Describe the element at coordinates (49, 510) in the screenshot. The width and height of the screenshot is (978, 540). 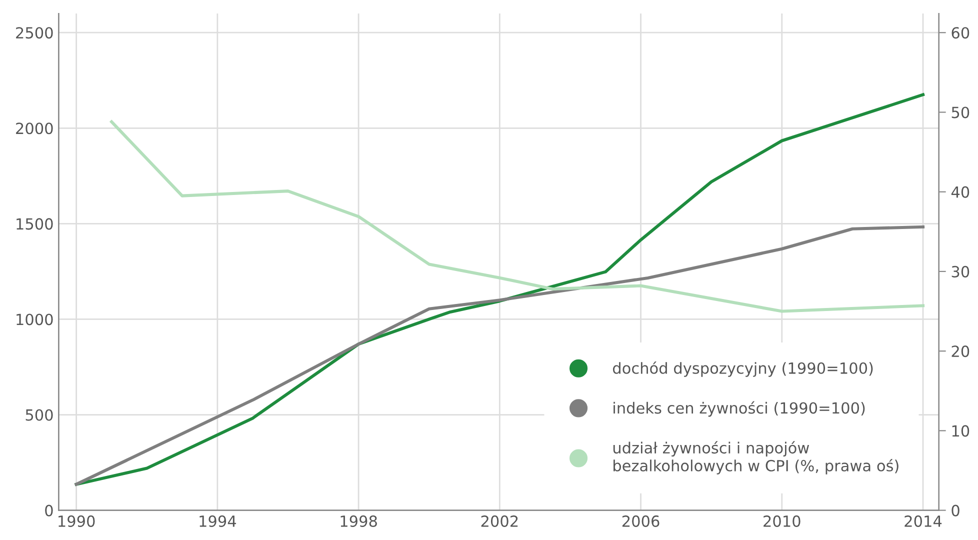
I see `y-tick-label: 0` at that location.